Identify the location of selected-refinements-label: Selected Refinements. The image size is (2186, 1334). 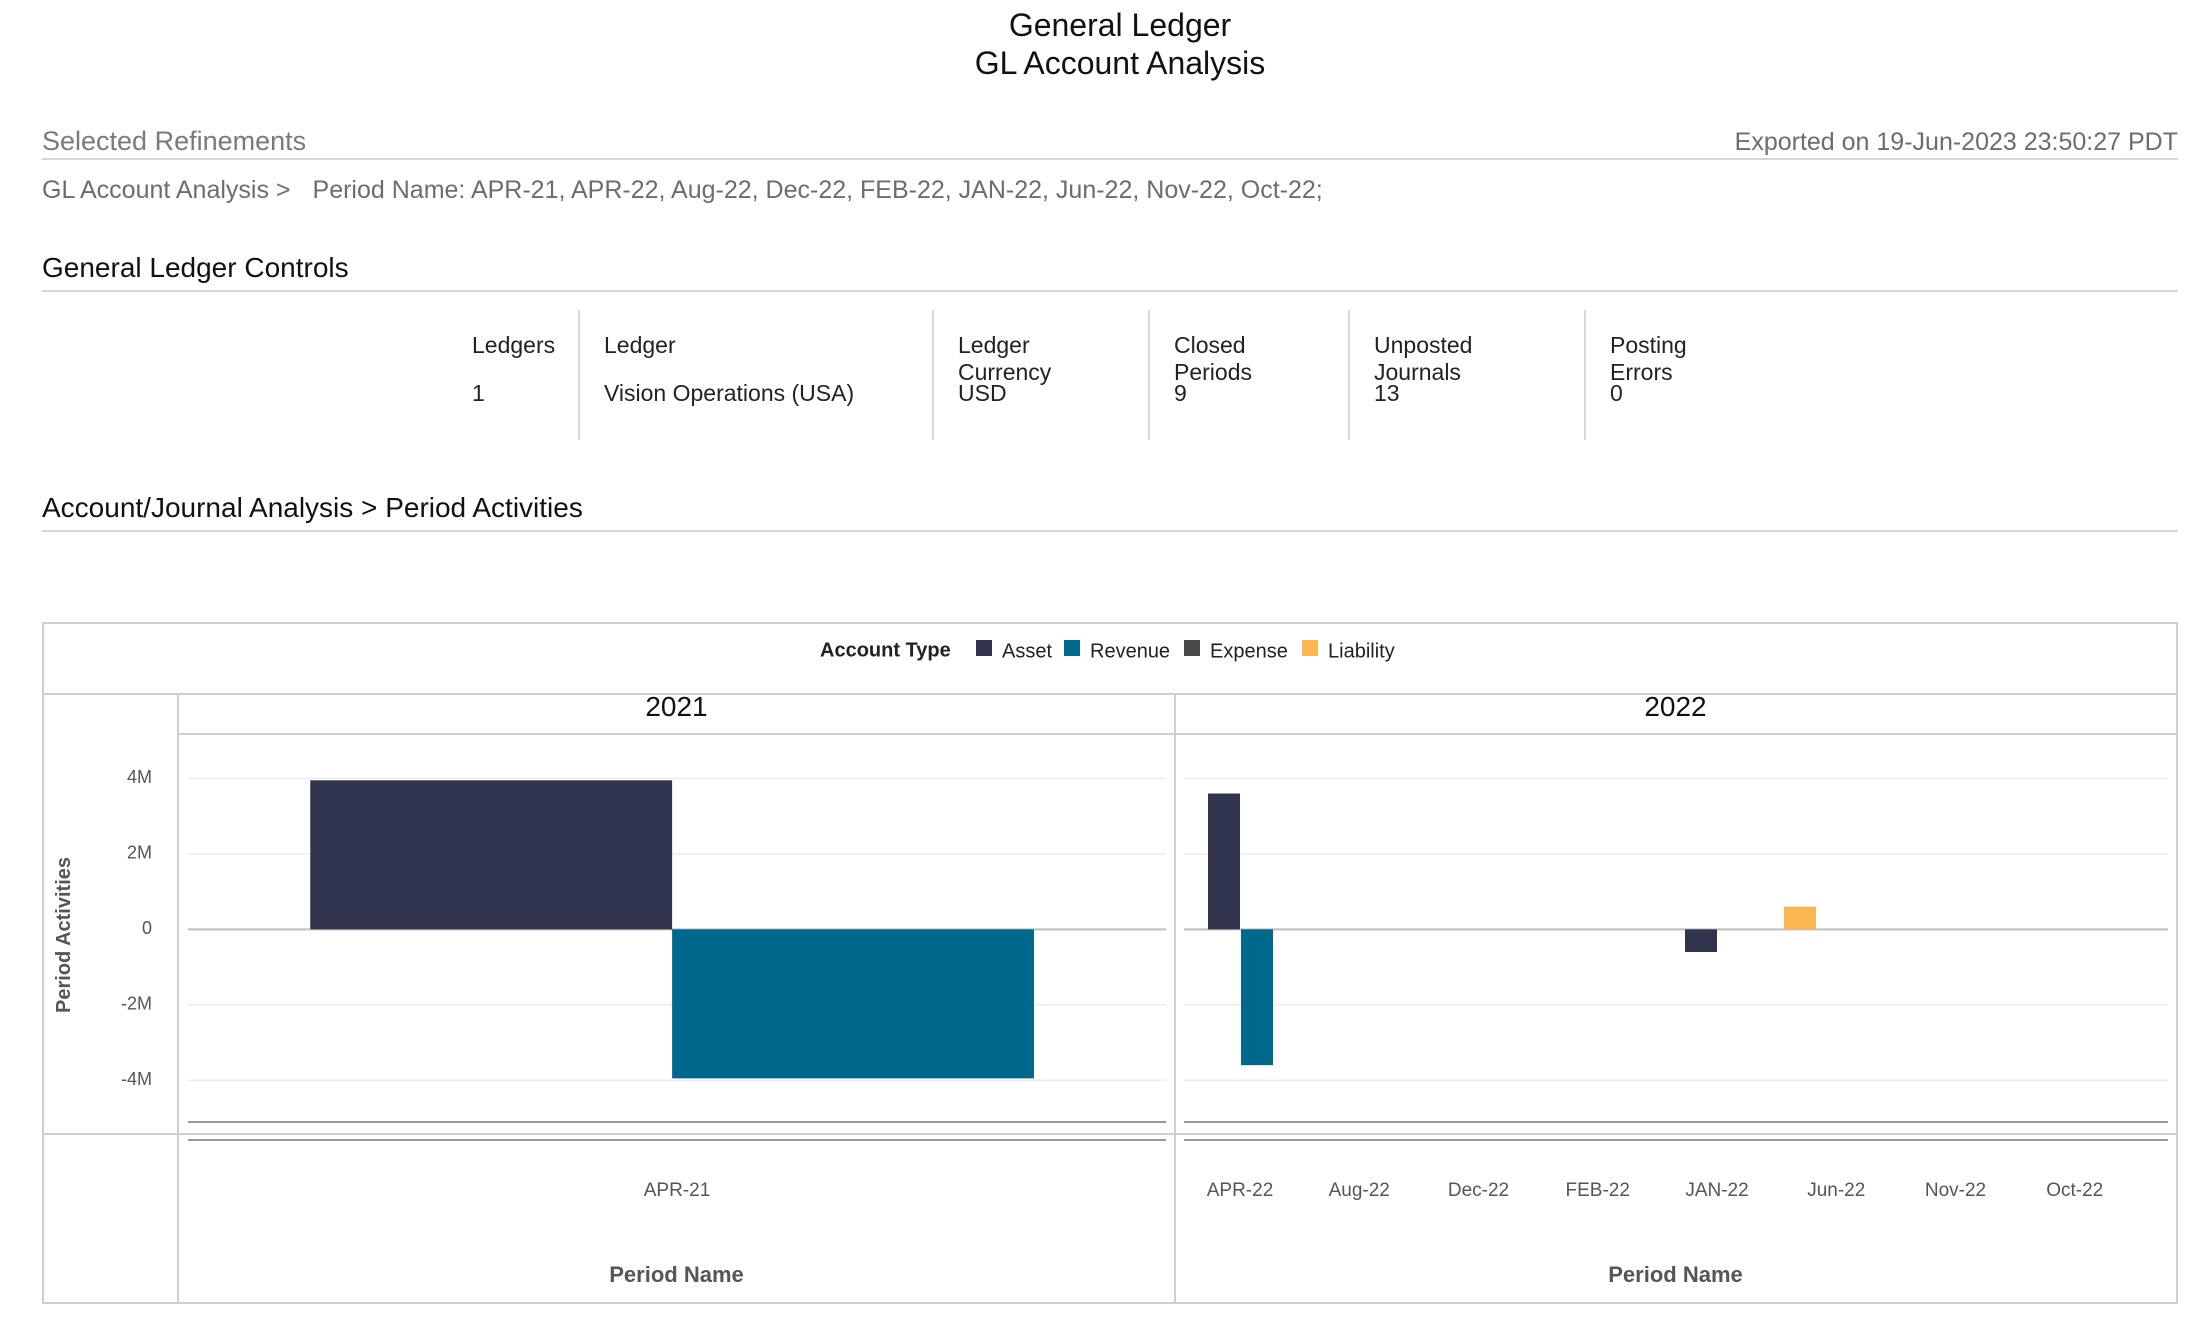
(174, 141).